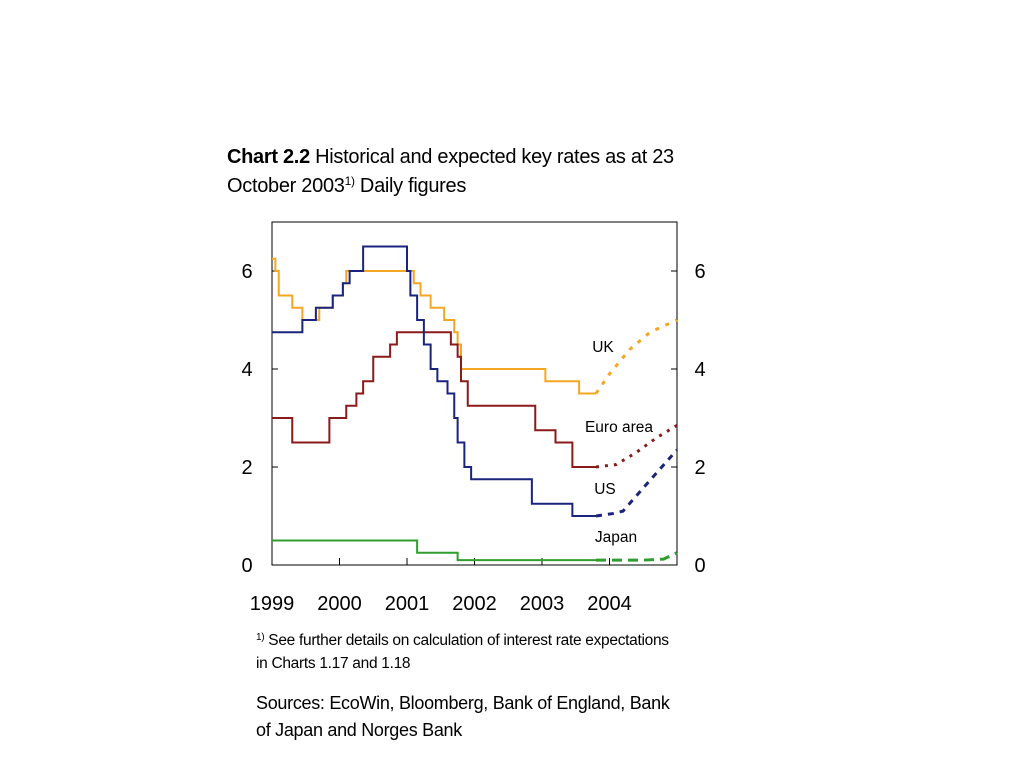  Describe the element at coordinates (605, 489) in the screenshot. I see `series-label-us: US` at that location.